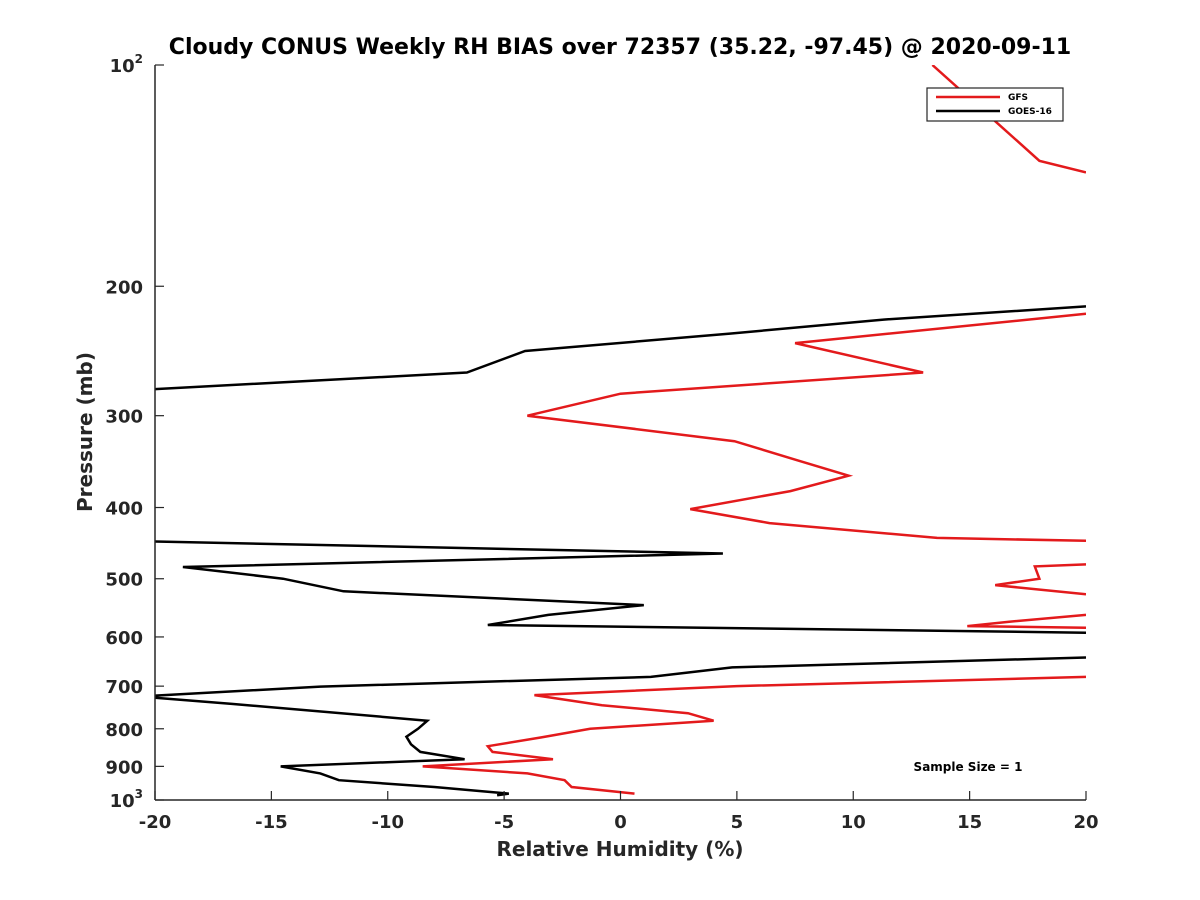 The height and width of the screenshot is (900, 1200). What do you see at coordinates (737, 822) in the screenshot?
I see `x-tick-label: 5` at bounding box center [737, 822].